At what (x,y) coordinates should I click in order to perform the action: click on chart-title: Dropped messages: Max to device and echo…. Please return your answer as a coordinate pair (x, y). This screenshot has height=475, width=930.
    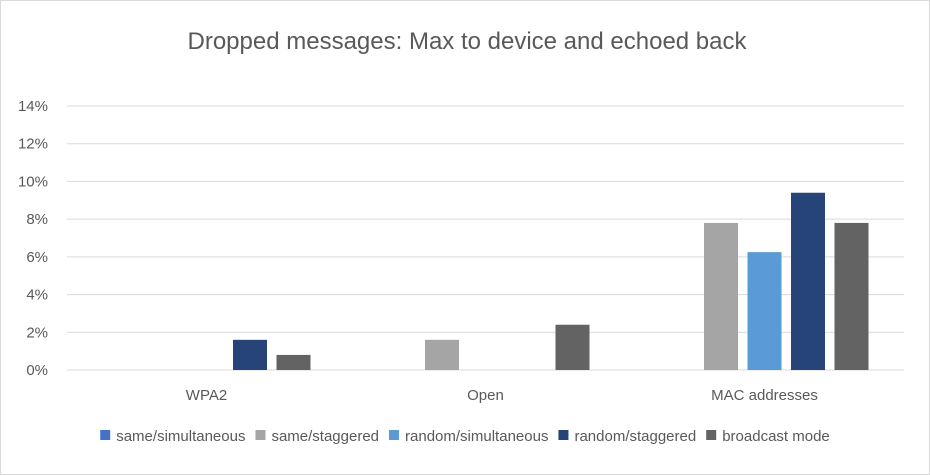
    Looking at the image, I should click on (468, 41).